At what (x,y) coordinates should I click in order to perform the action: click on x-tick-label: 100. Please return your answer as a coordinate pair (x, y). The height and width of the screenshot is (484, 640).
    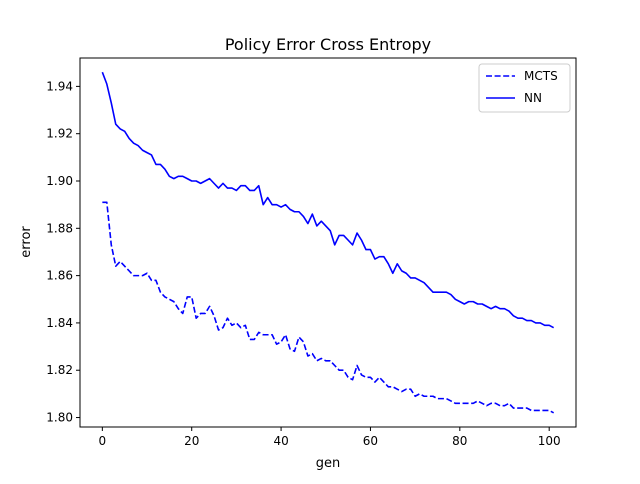
    Looking at the image, I should click on (549, 441).